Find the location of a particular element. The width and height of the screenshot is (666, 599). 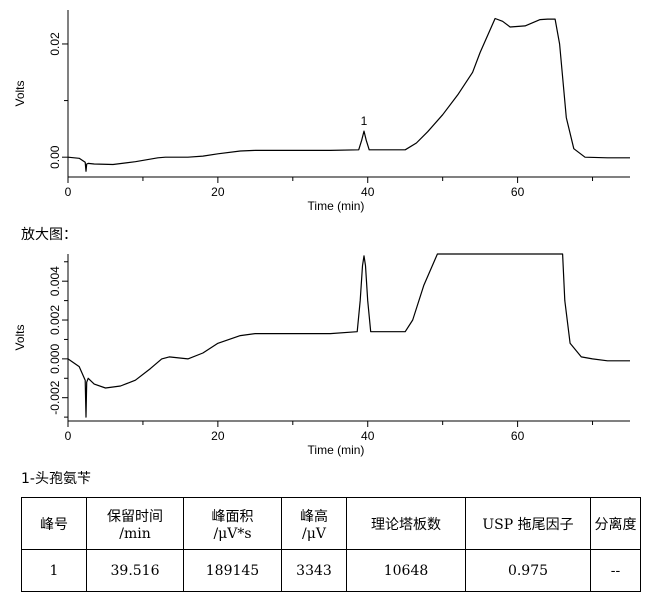

table-cell: -- is located at coordinates (615, 570).